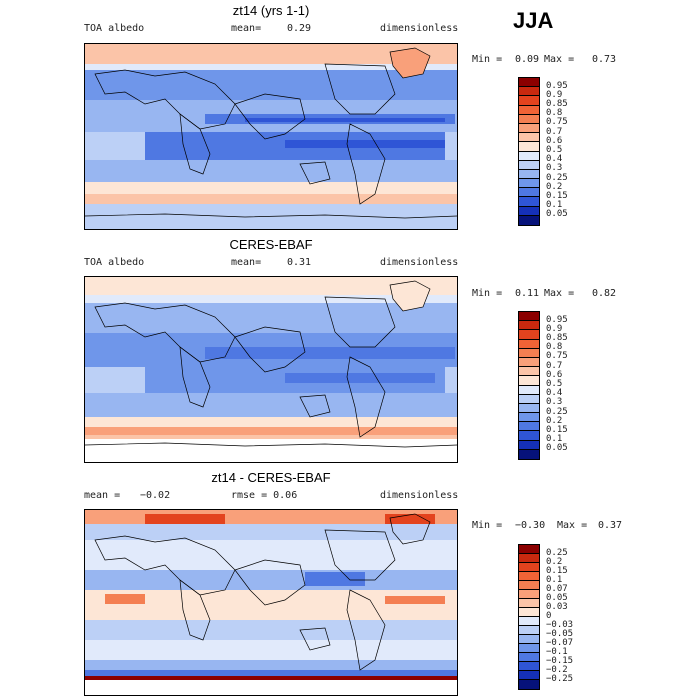 The height and width of the screenshot is (700, 700). Describe the element at coordinates (271, 10) in the screenshot. I see `panel-1-title: zt14 (yrs 1-1)` at that location.